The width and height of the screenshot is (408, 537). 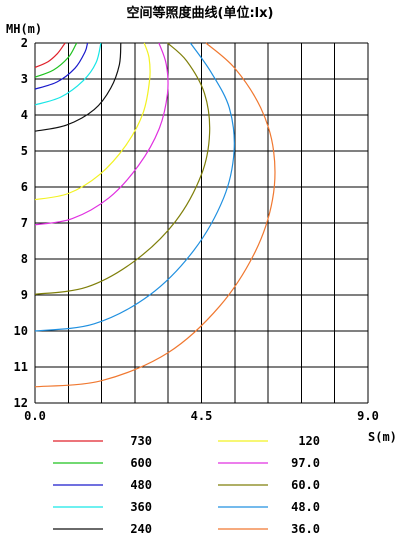 What do you see at coordinates (24, 295) in the screenshot?
I see `y-tick-label: 9` at bounding box center [24, 295].